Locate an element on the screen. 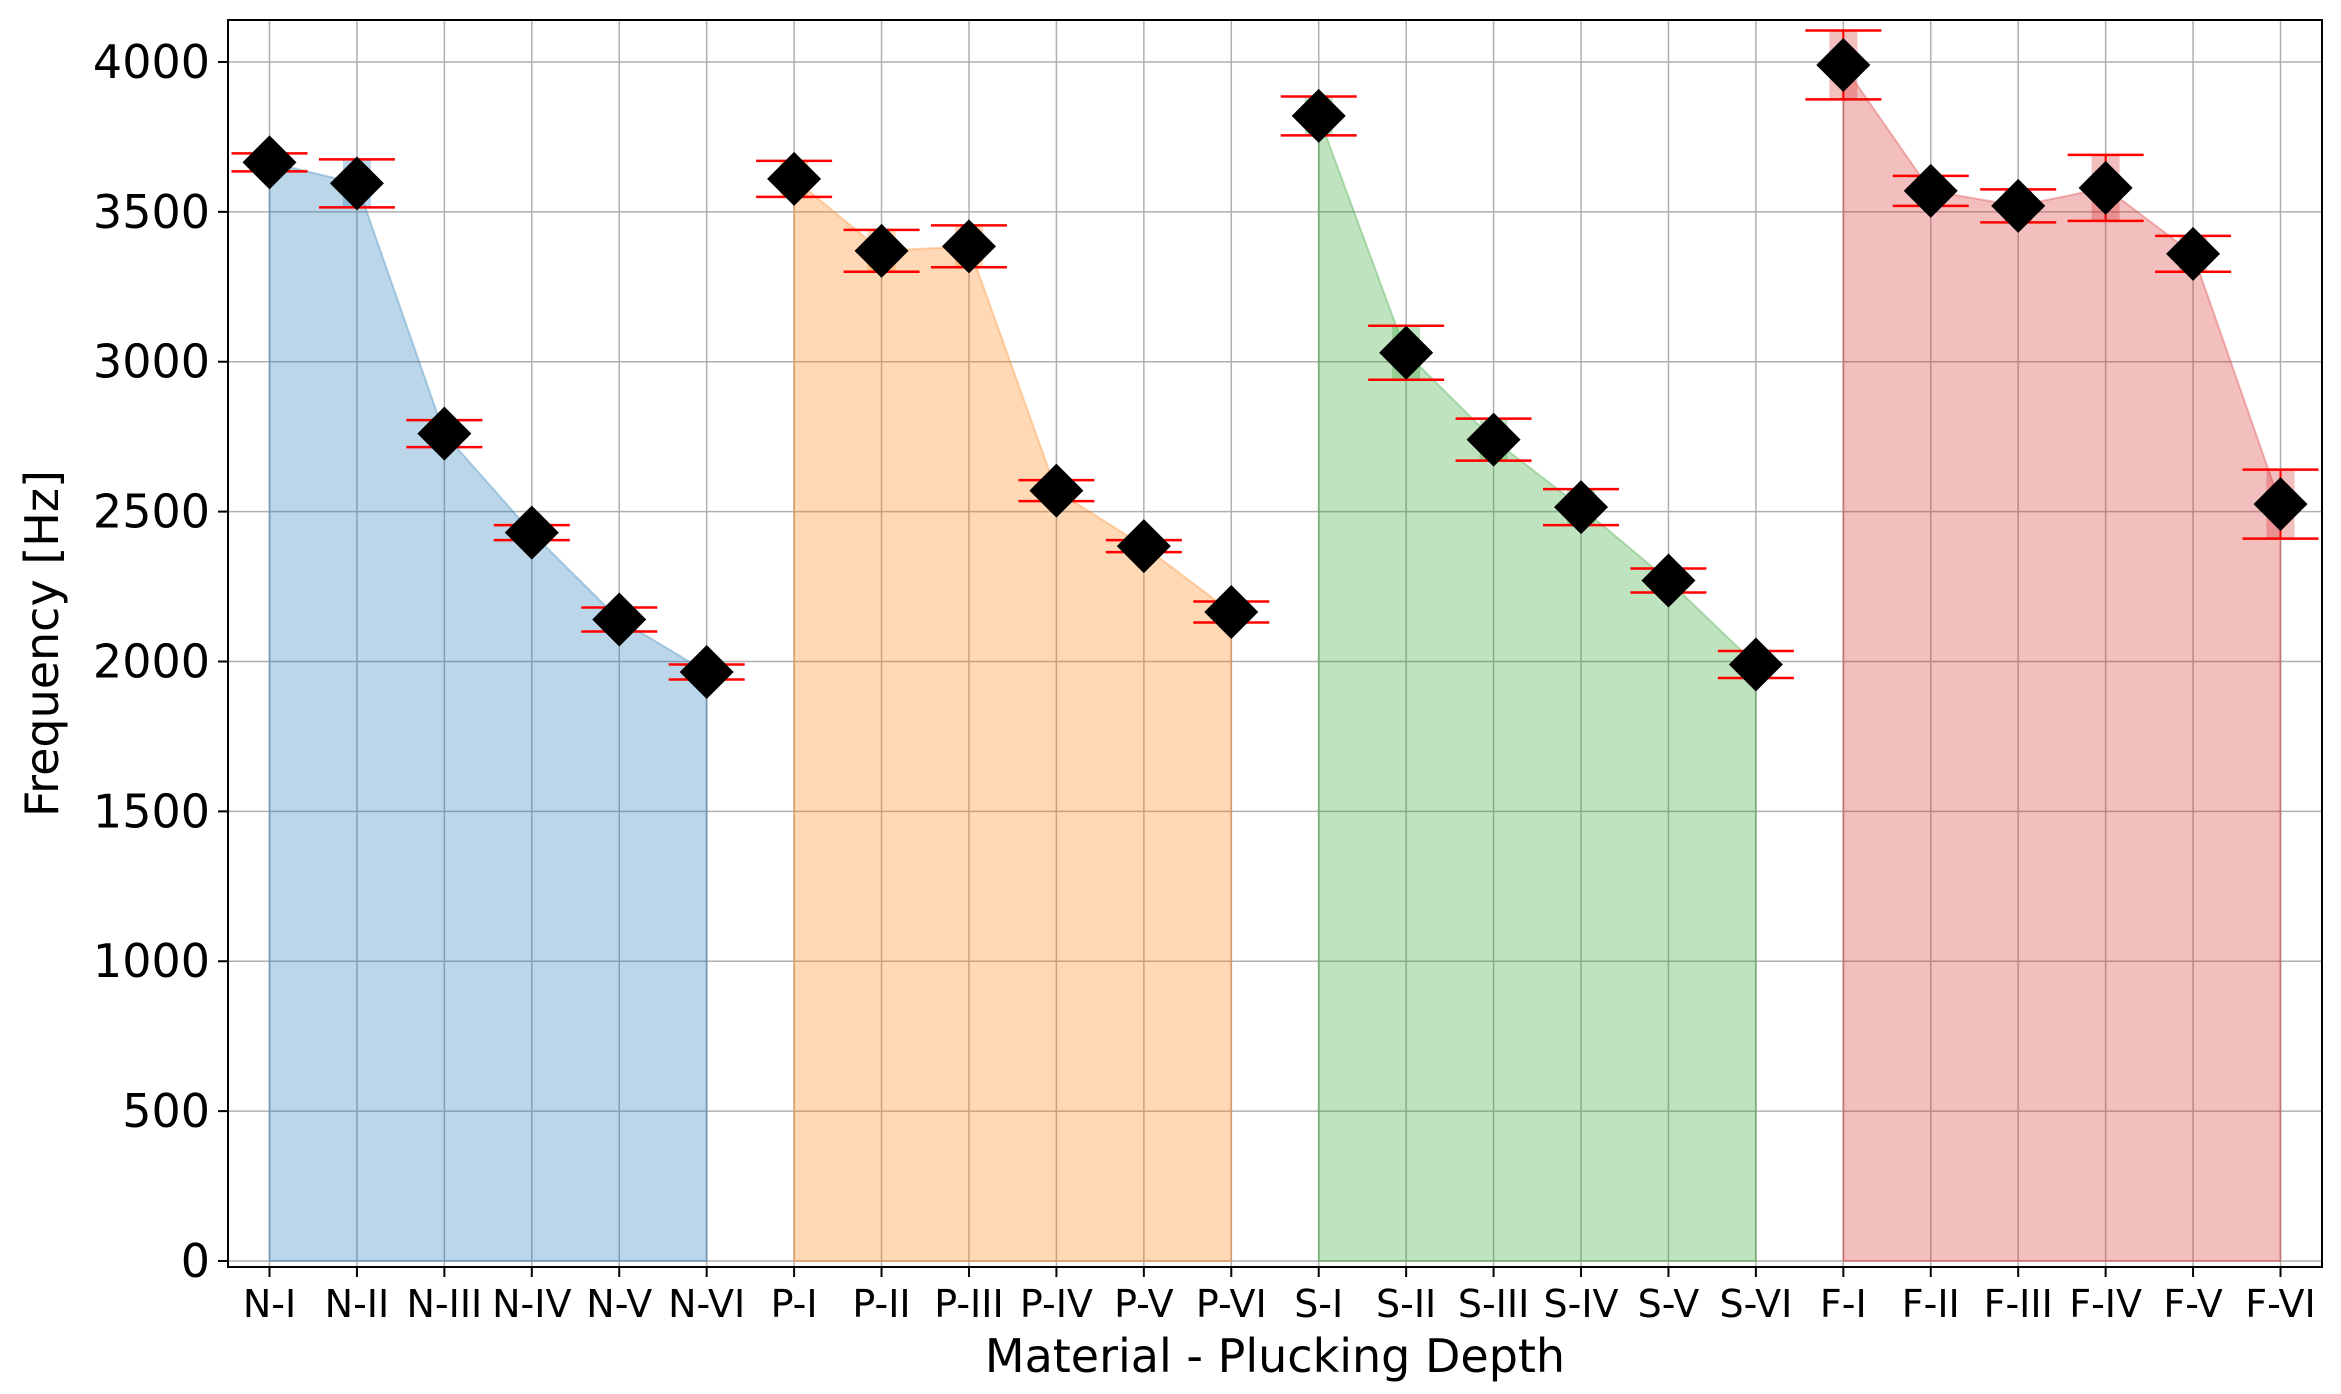  x-tick-label: P-II is located at coordinates (881, 1304).